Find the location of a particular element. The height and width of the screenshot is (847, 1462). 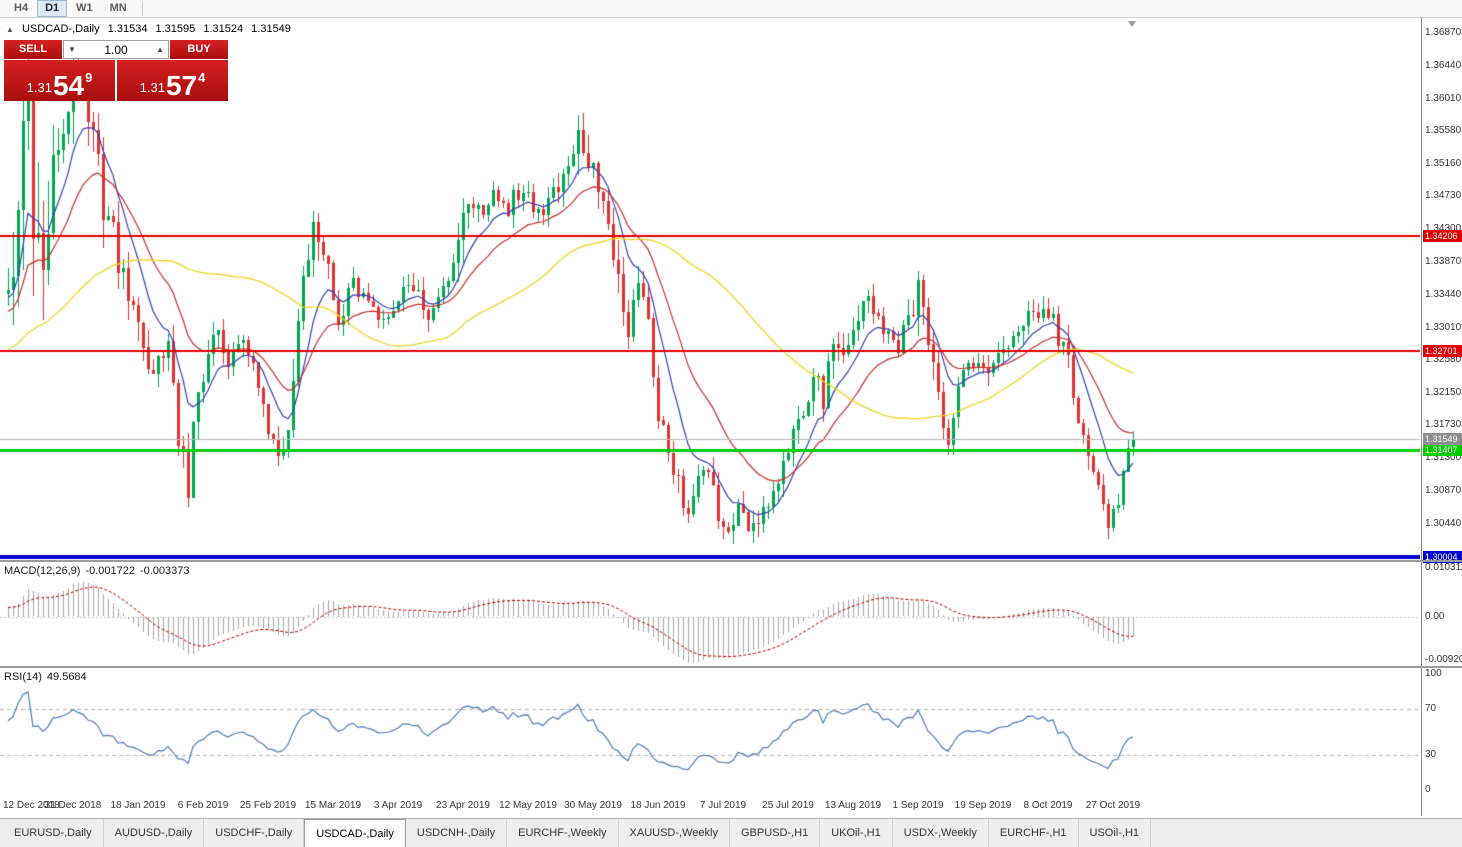

date-label: 1 Sep 2019 is located at coordinates (918, 805).